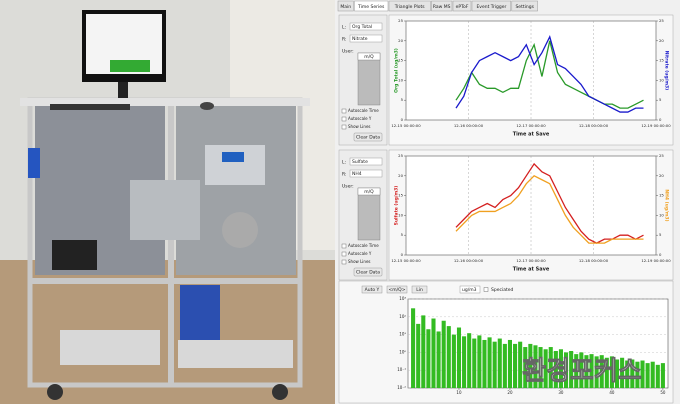 Image resolution: width=680 pixels, height=408 pixels. What do you see at coordinates (661, 175) in the screenshot?
I see `y2-tick-label: 20` at bounding box center [661, 175].